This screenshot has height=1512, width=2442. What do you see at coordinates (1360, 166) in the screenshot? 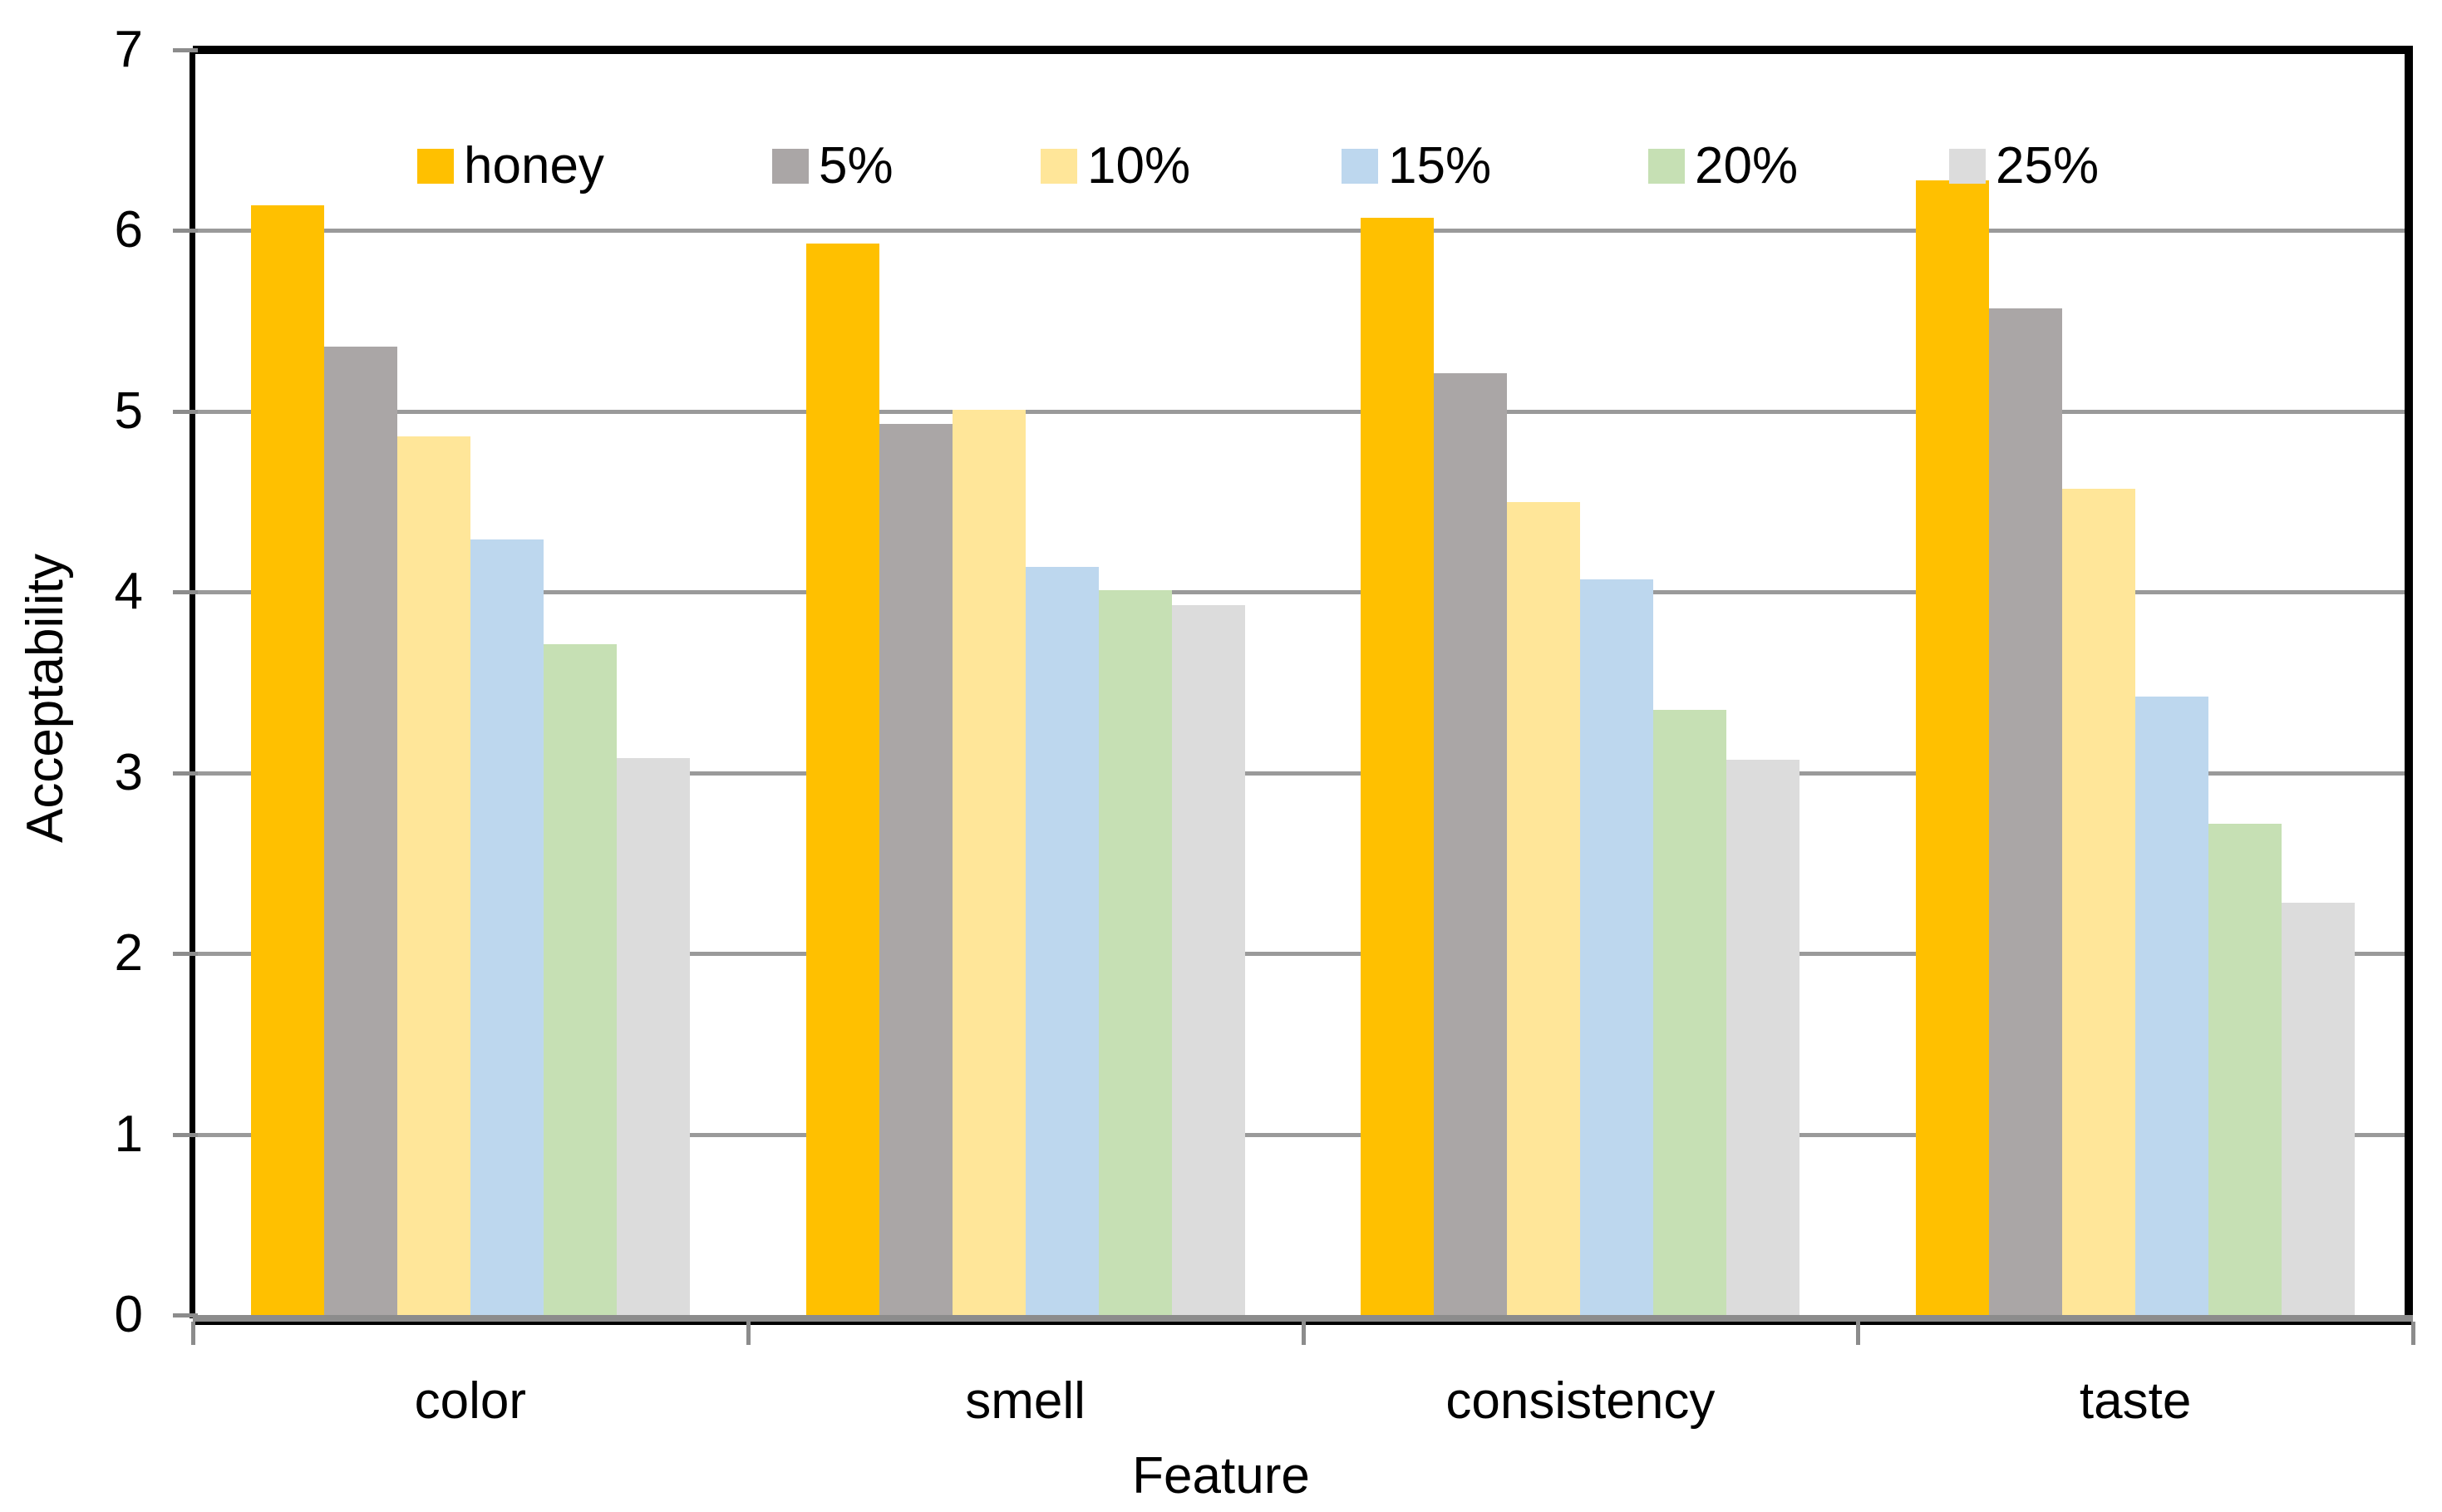
I see `legend-swatch-15%` at bounding box center [1360, 166].